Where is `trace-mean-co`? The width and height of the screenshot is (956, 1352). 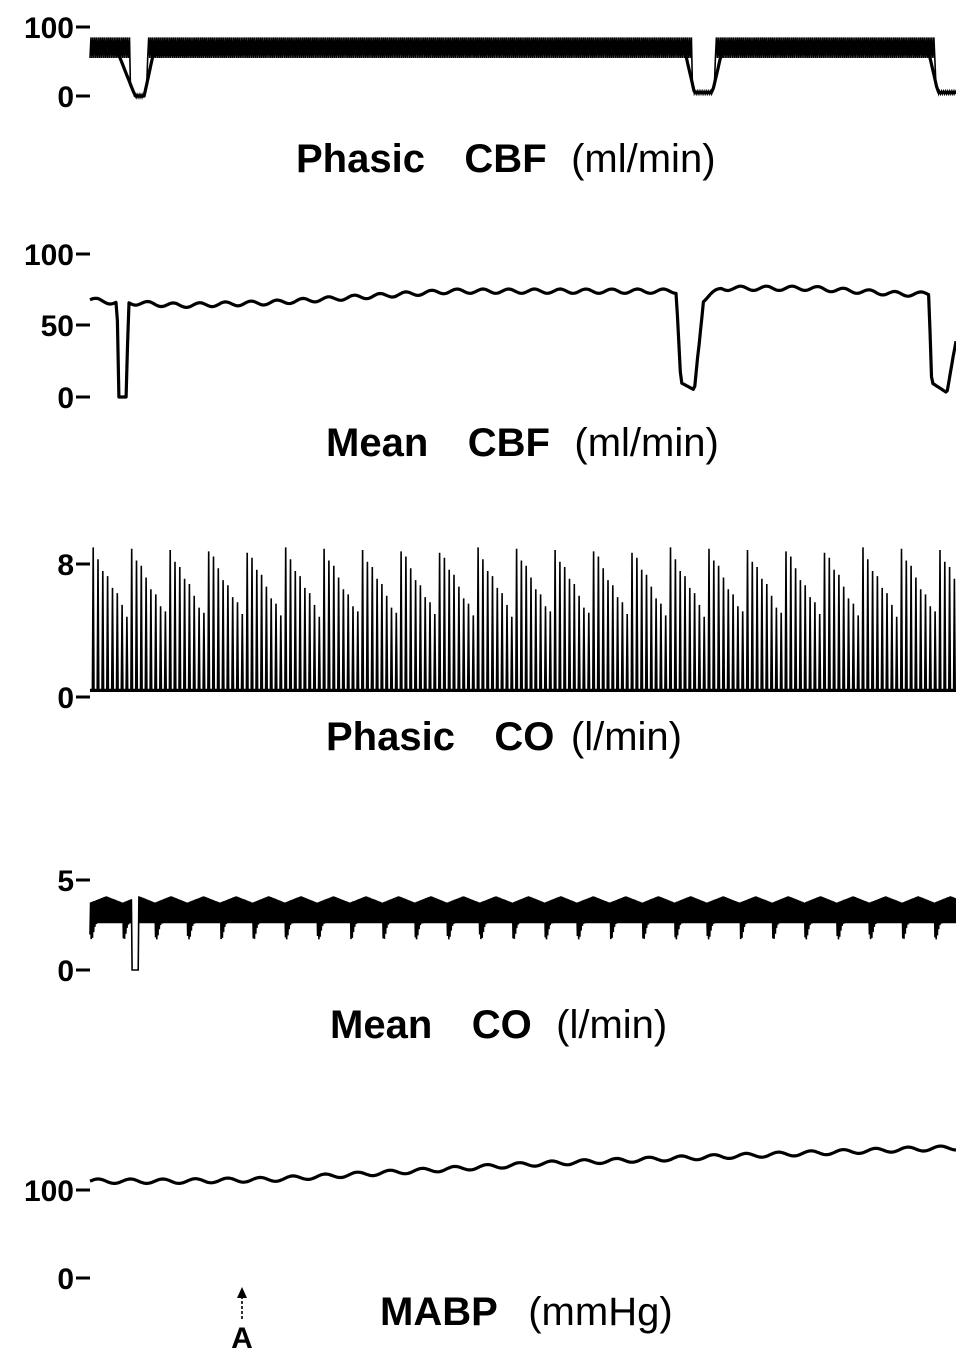
trace-mean-co is located at coordinates (522, 933).